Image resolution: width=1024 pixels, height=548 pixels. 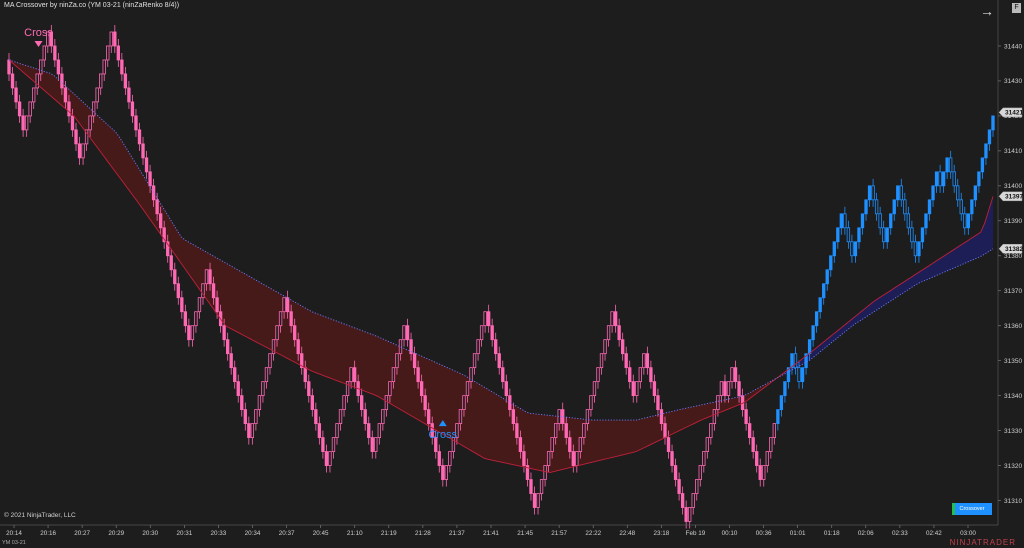 What do you see at coordinates (972, 509) in the screenshot?
I see `crossover-legend: Crossover` at bounding box center [972, 509].